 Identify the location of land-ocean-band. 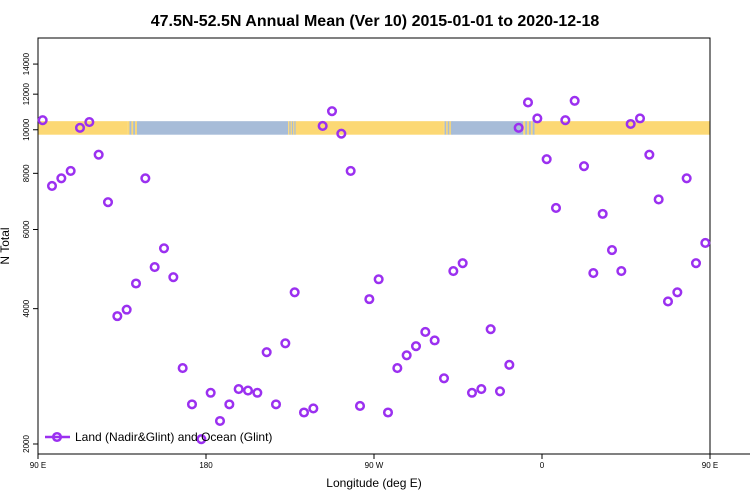
(374, 128).